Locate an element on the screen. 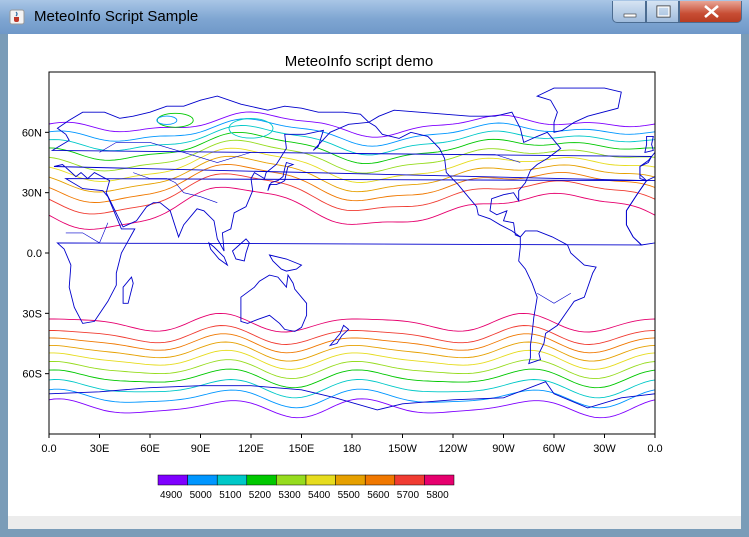 The image size is (749, 537). x-tick-label: 150E is located at coordinates (302, 449).